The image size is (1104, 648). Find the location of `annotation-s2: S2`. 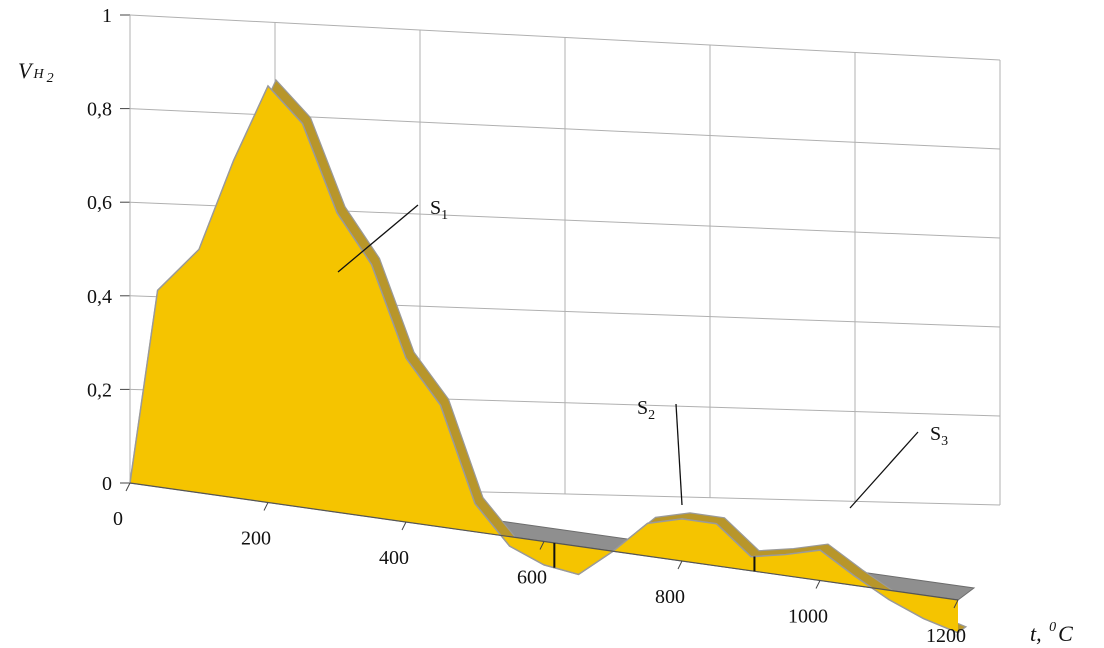

annotation-s2: S2 is located at coordinates (646, 410).